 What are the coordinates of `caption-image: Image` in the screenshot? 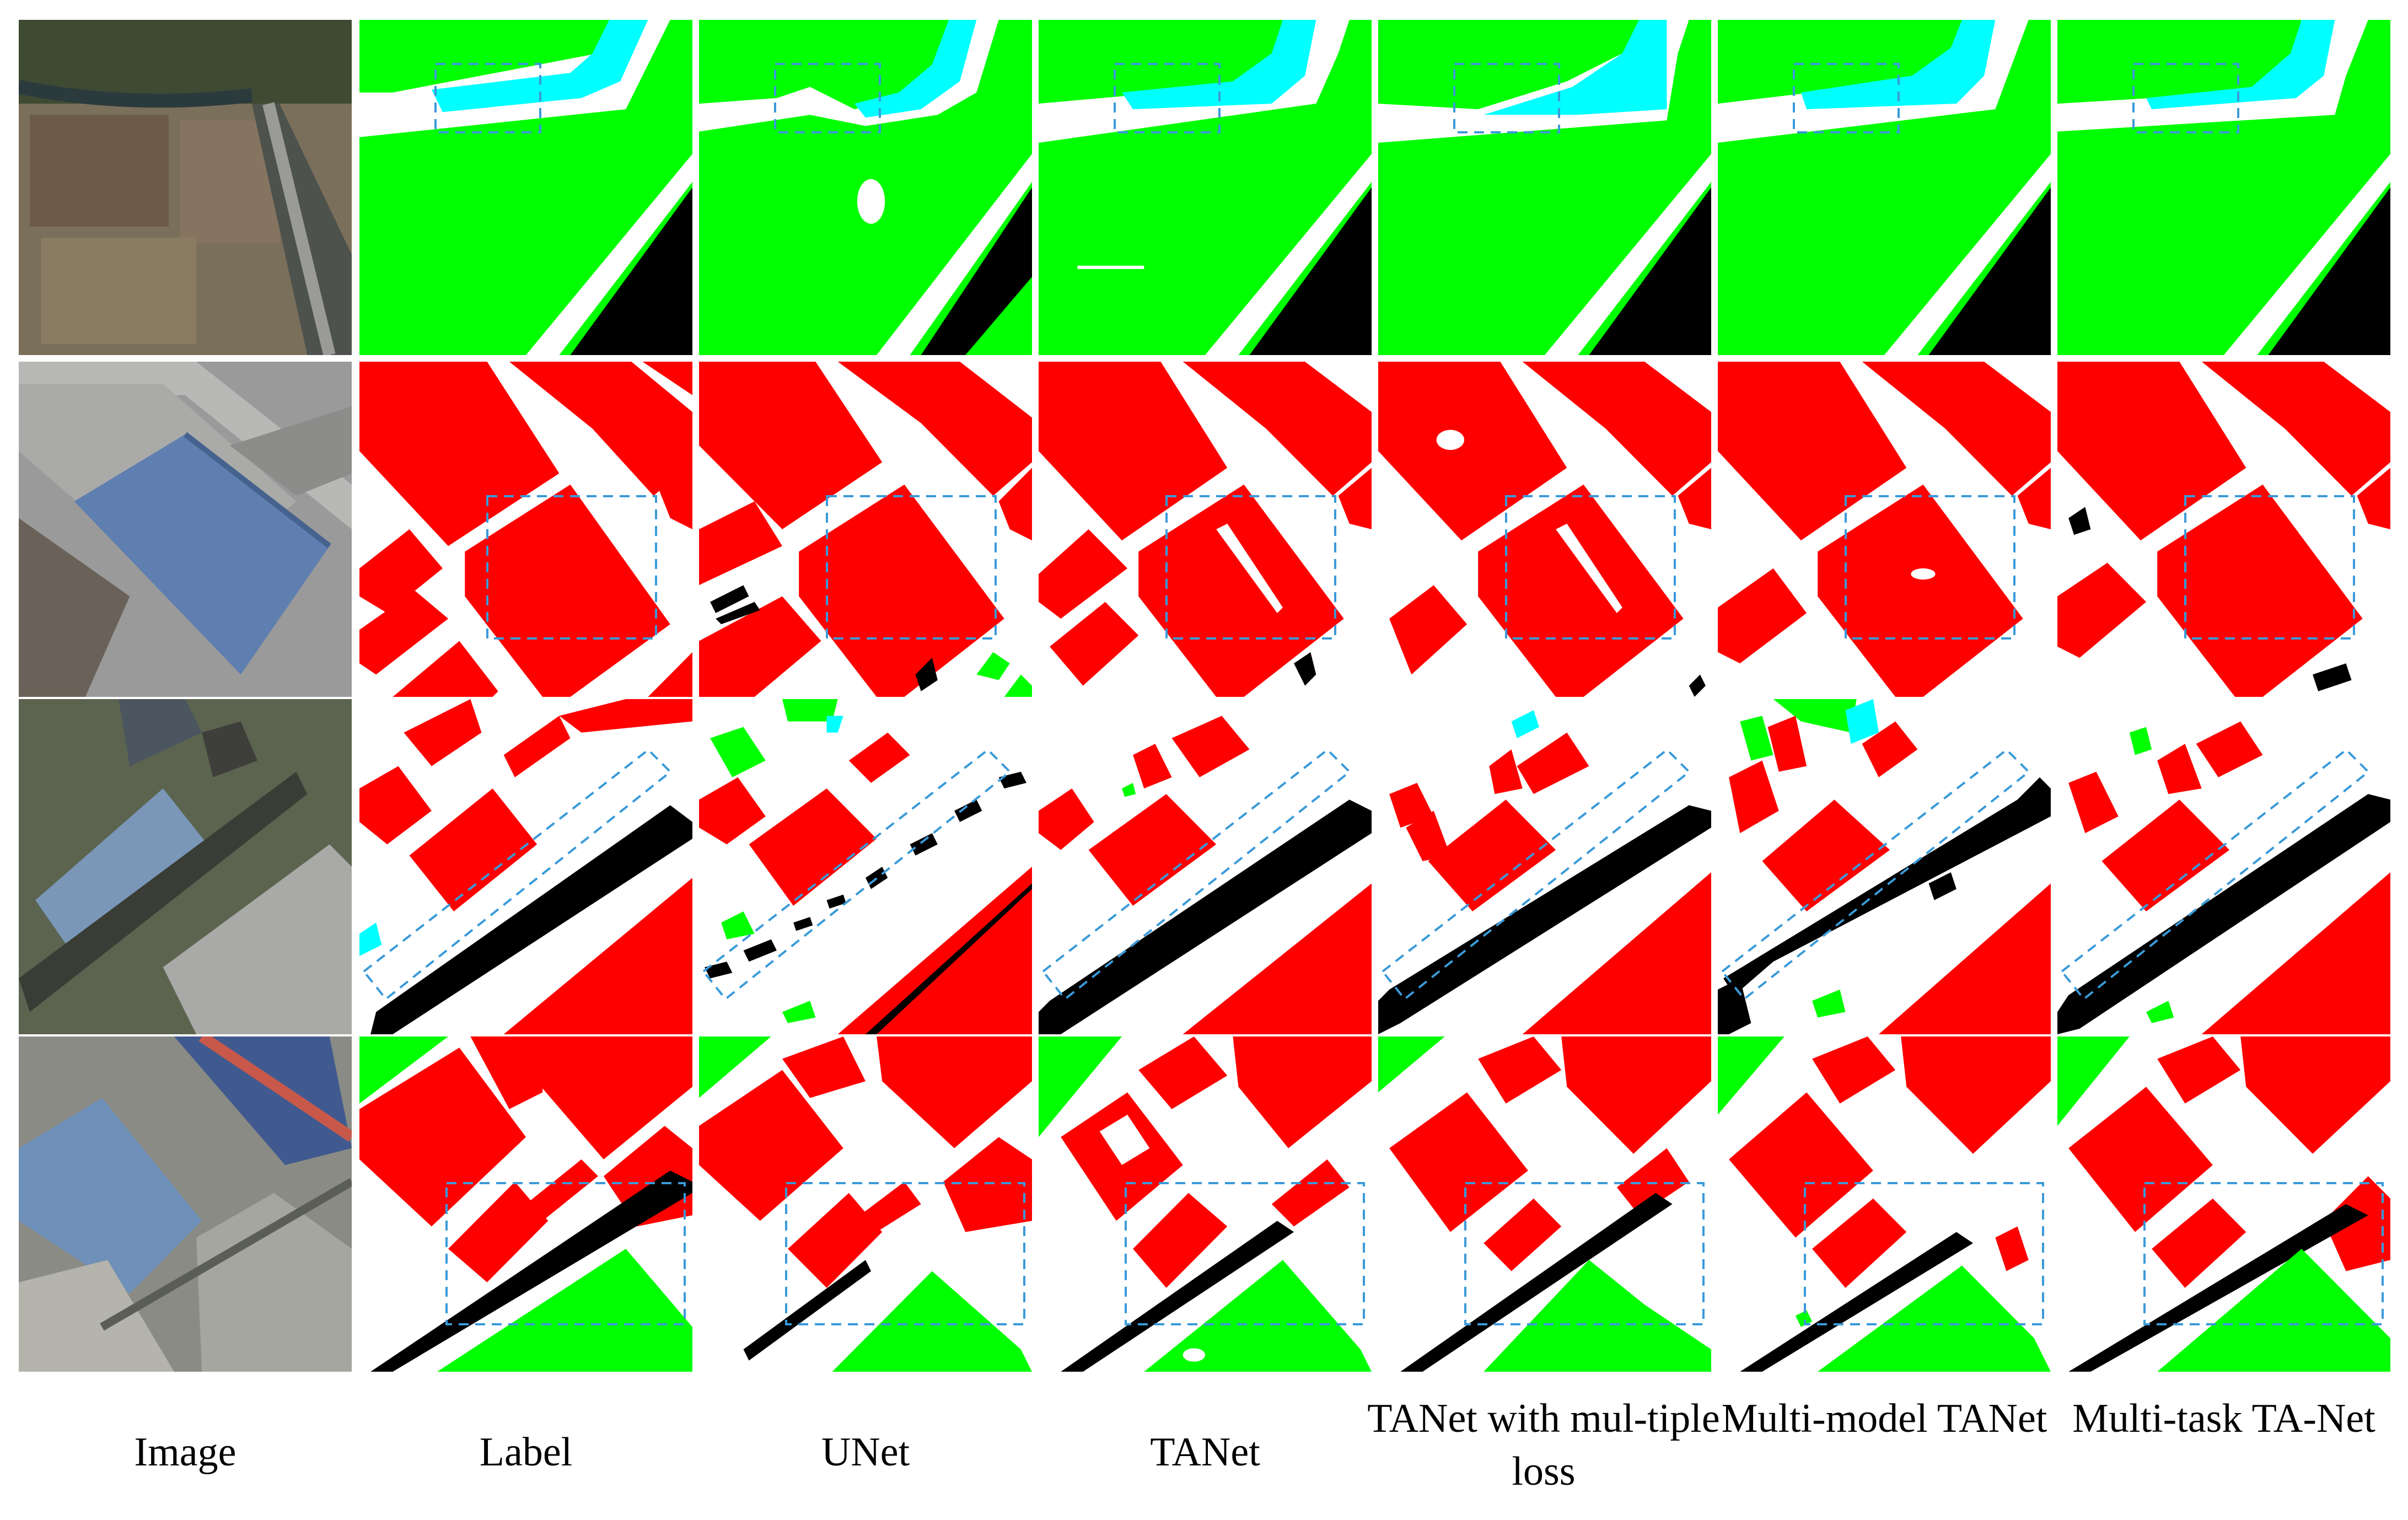 It's located at (186, 1452).